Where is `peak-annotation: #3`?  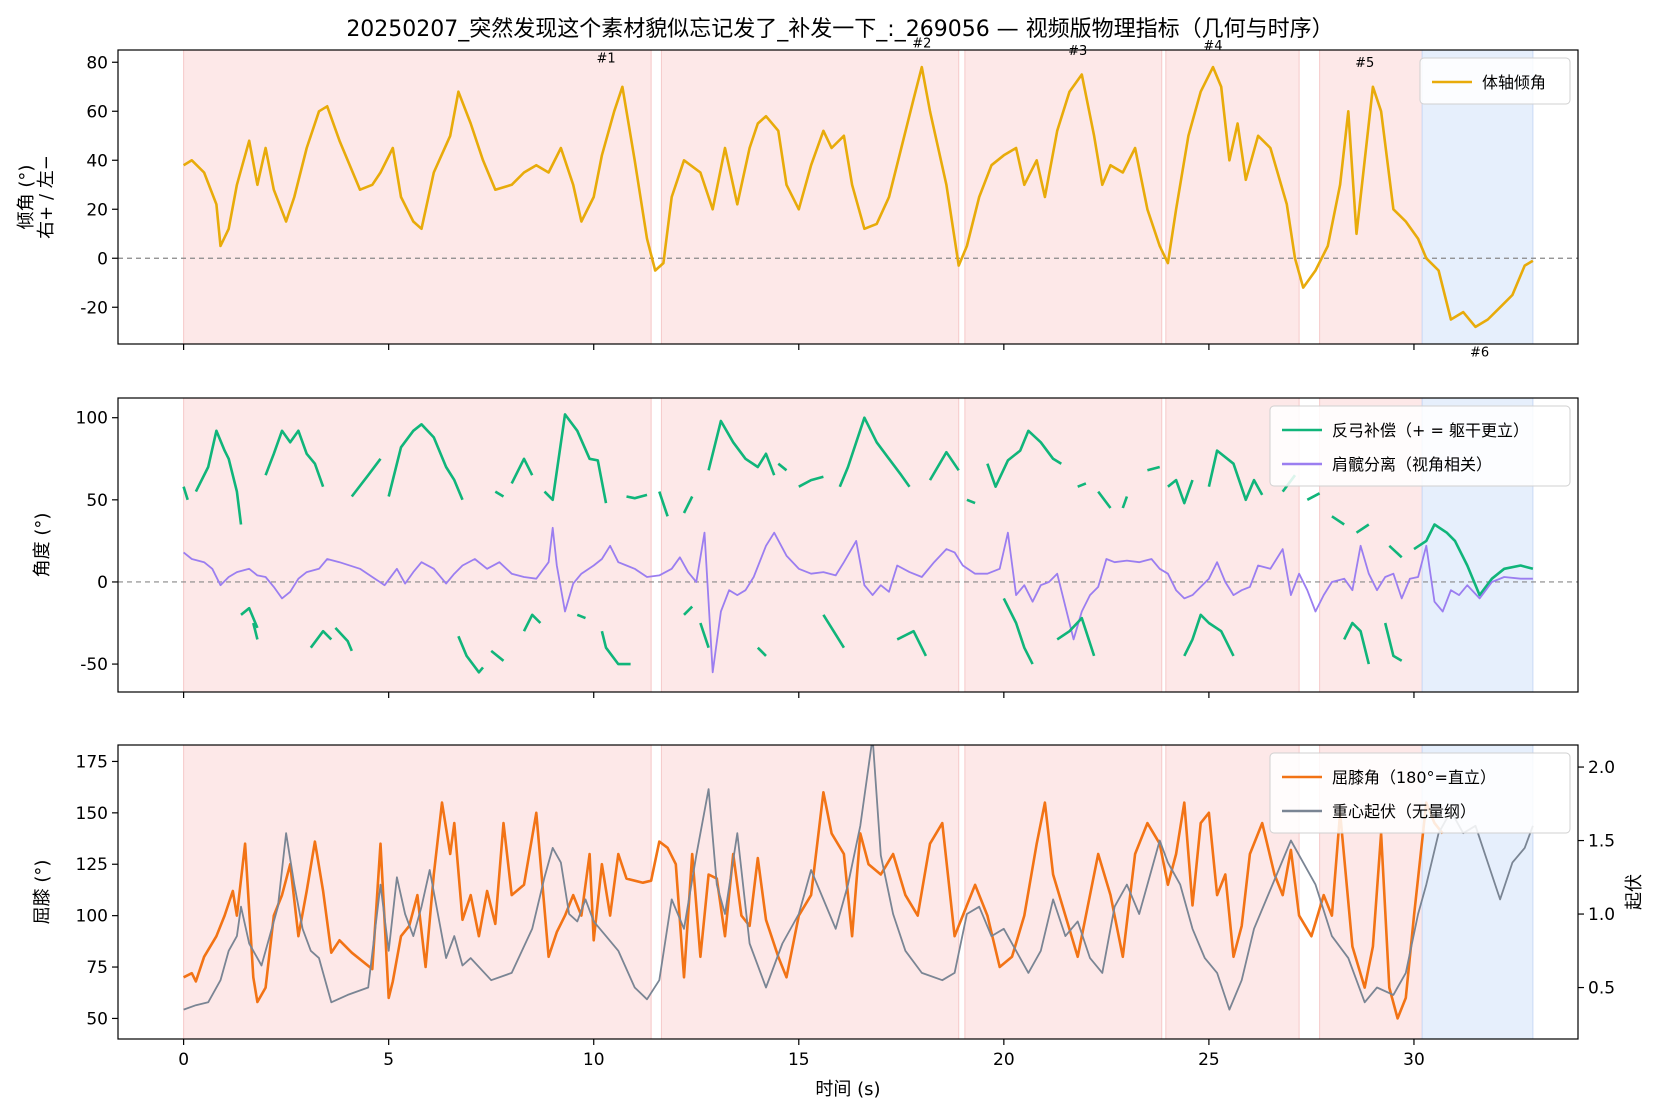
peak-annotation: #3 is located at coordinates (1077, 51).